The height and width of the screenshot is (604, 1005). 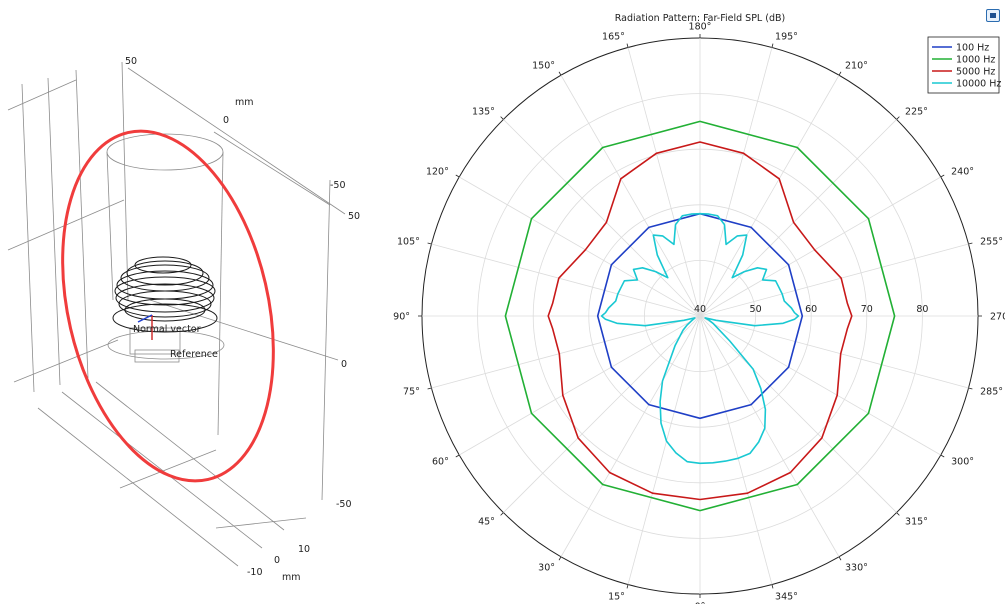 I want to click on legend-entry: 1000 Hz, so click(x=975, y=60).